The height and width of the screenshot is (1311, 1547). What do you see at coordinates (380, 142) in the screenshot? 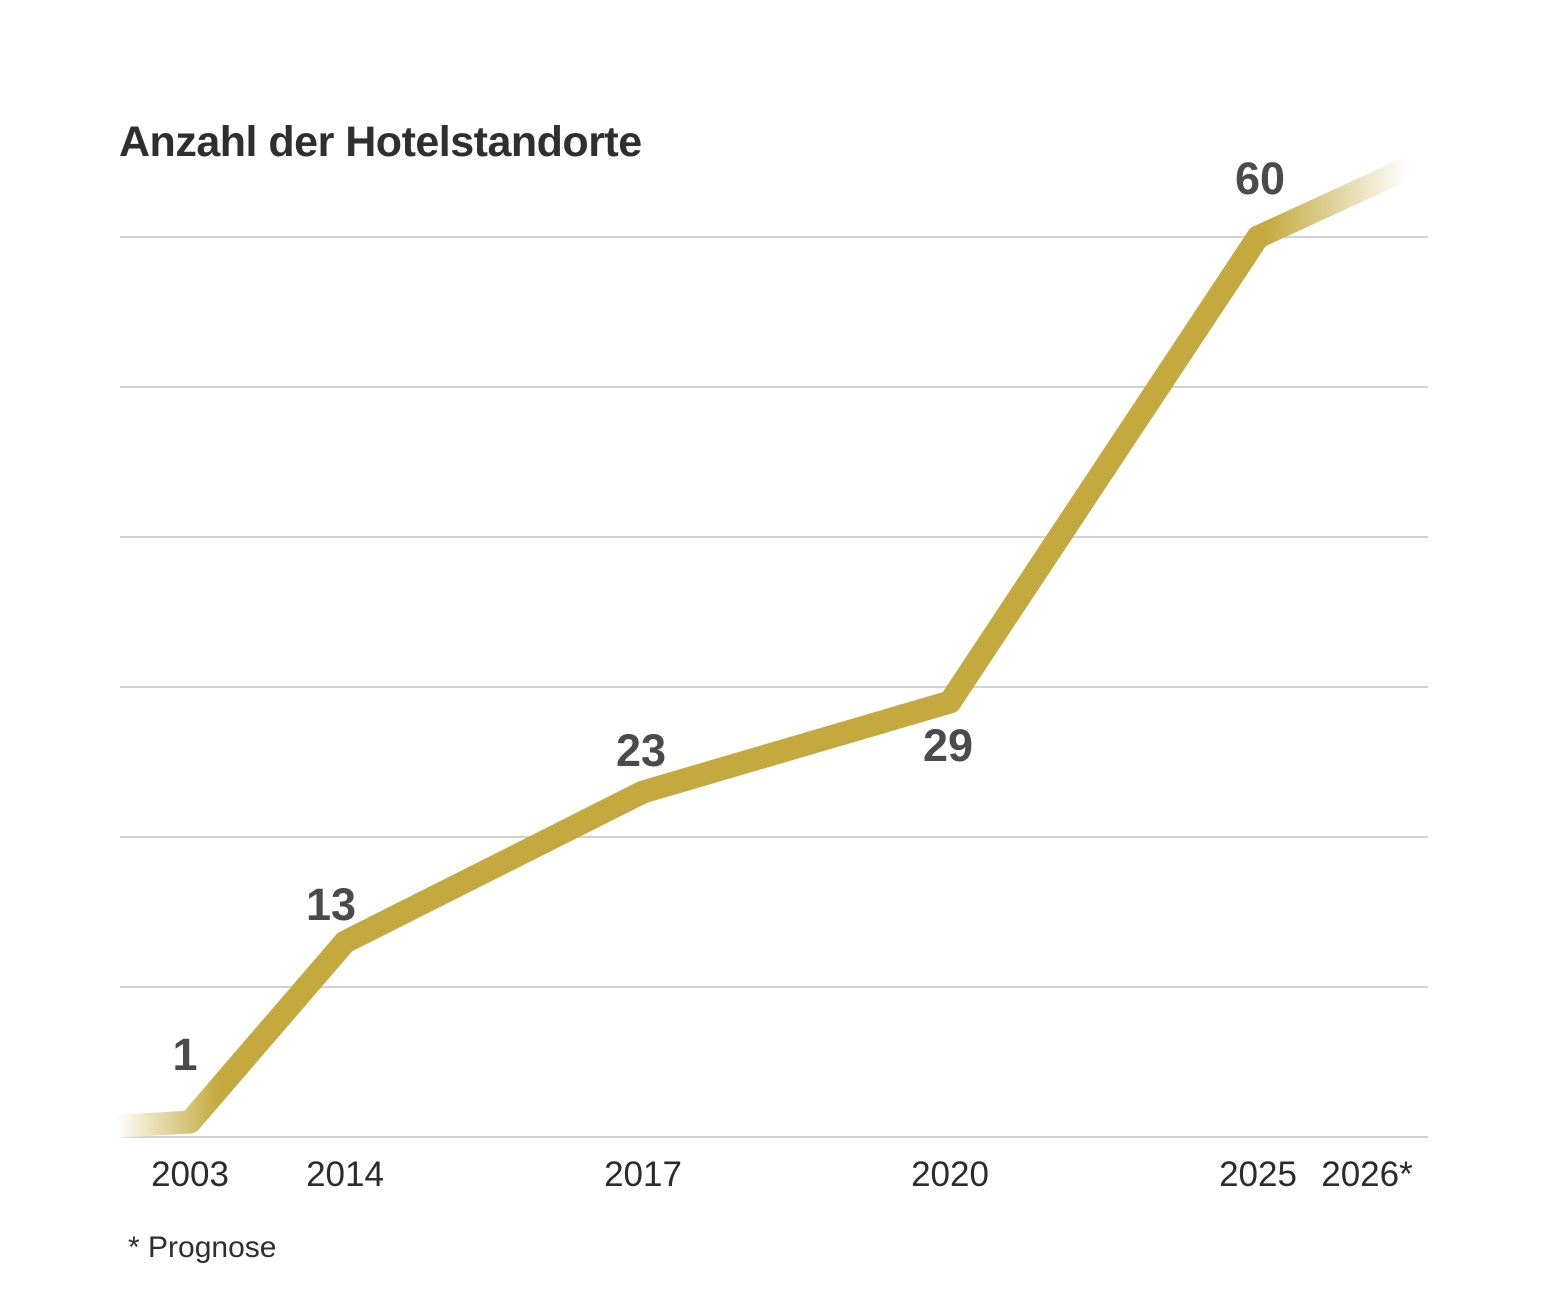
I see `chart-title: Anzahl der Hotelstandorte` at bounding box center [380, 142].